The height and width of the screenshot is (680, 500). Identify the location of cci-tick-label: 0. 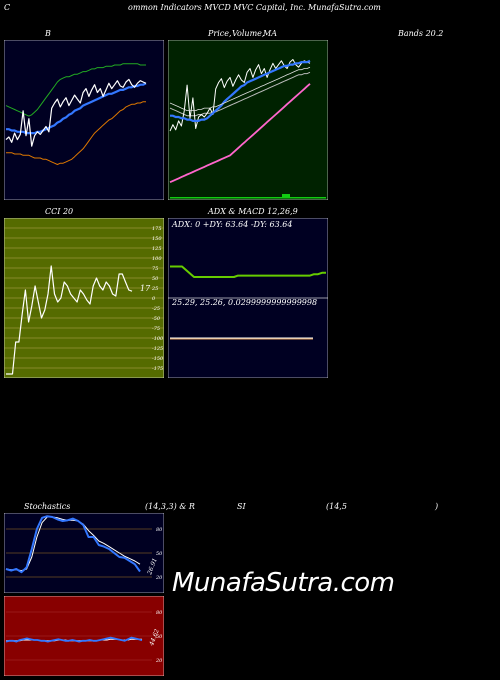
(154, 299).